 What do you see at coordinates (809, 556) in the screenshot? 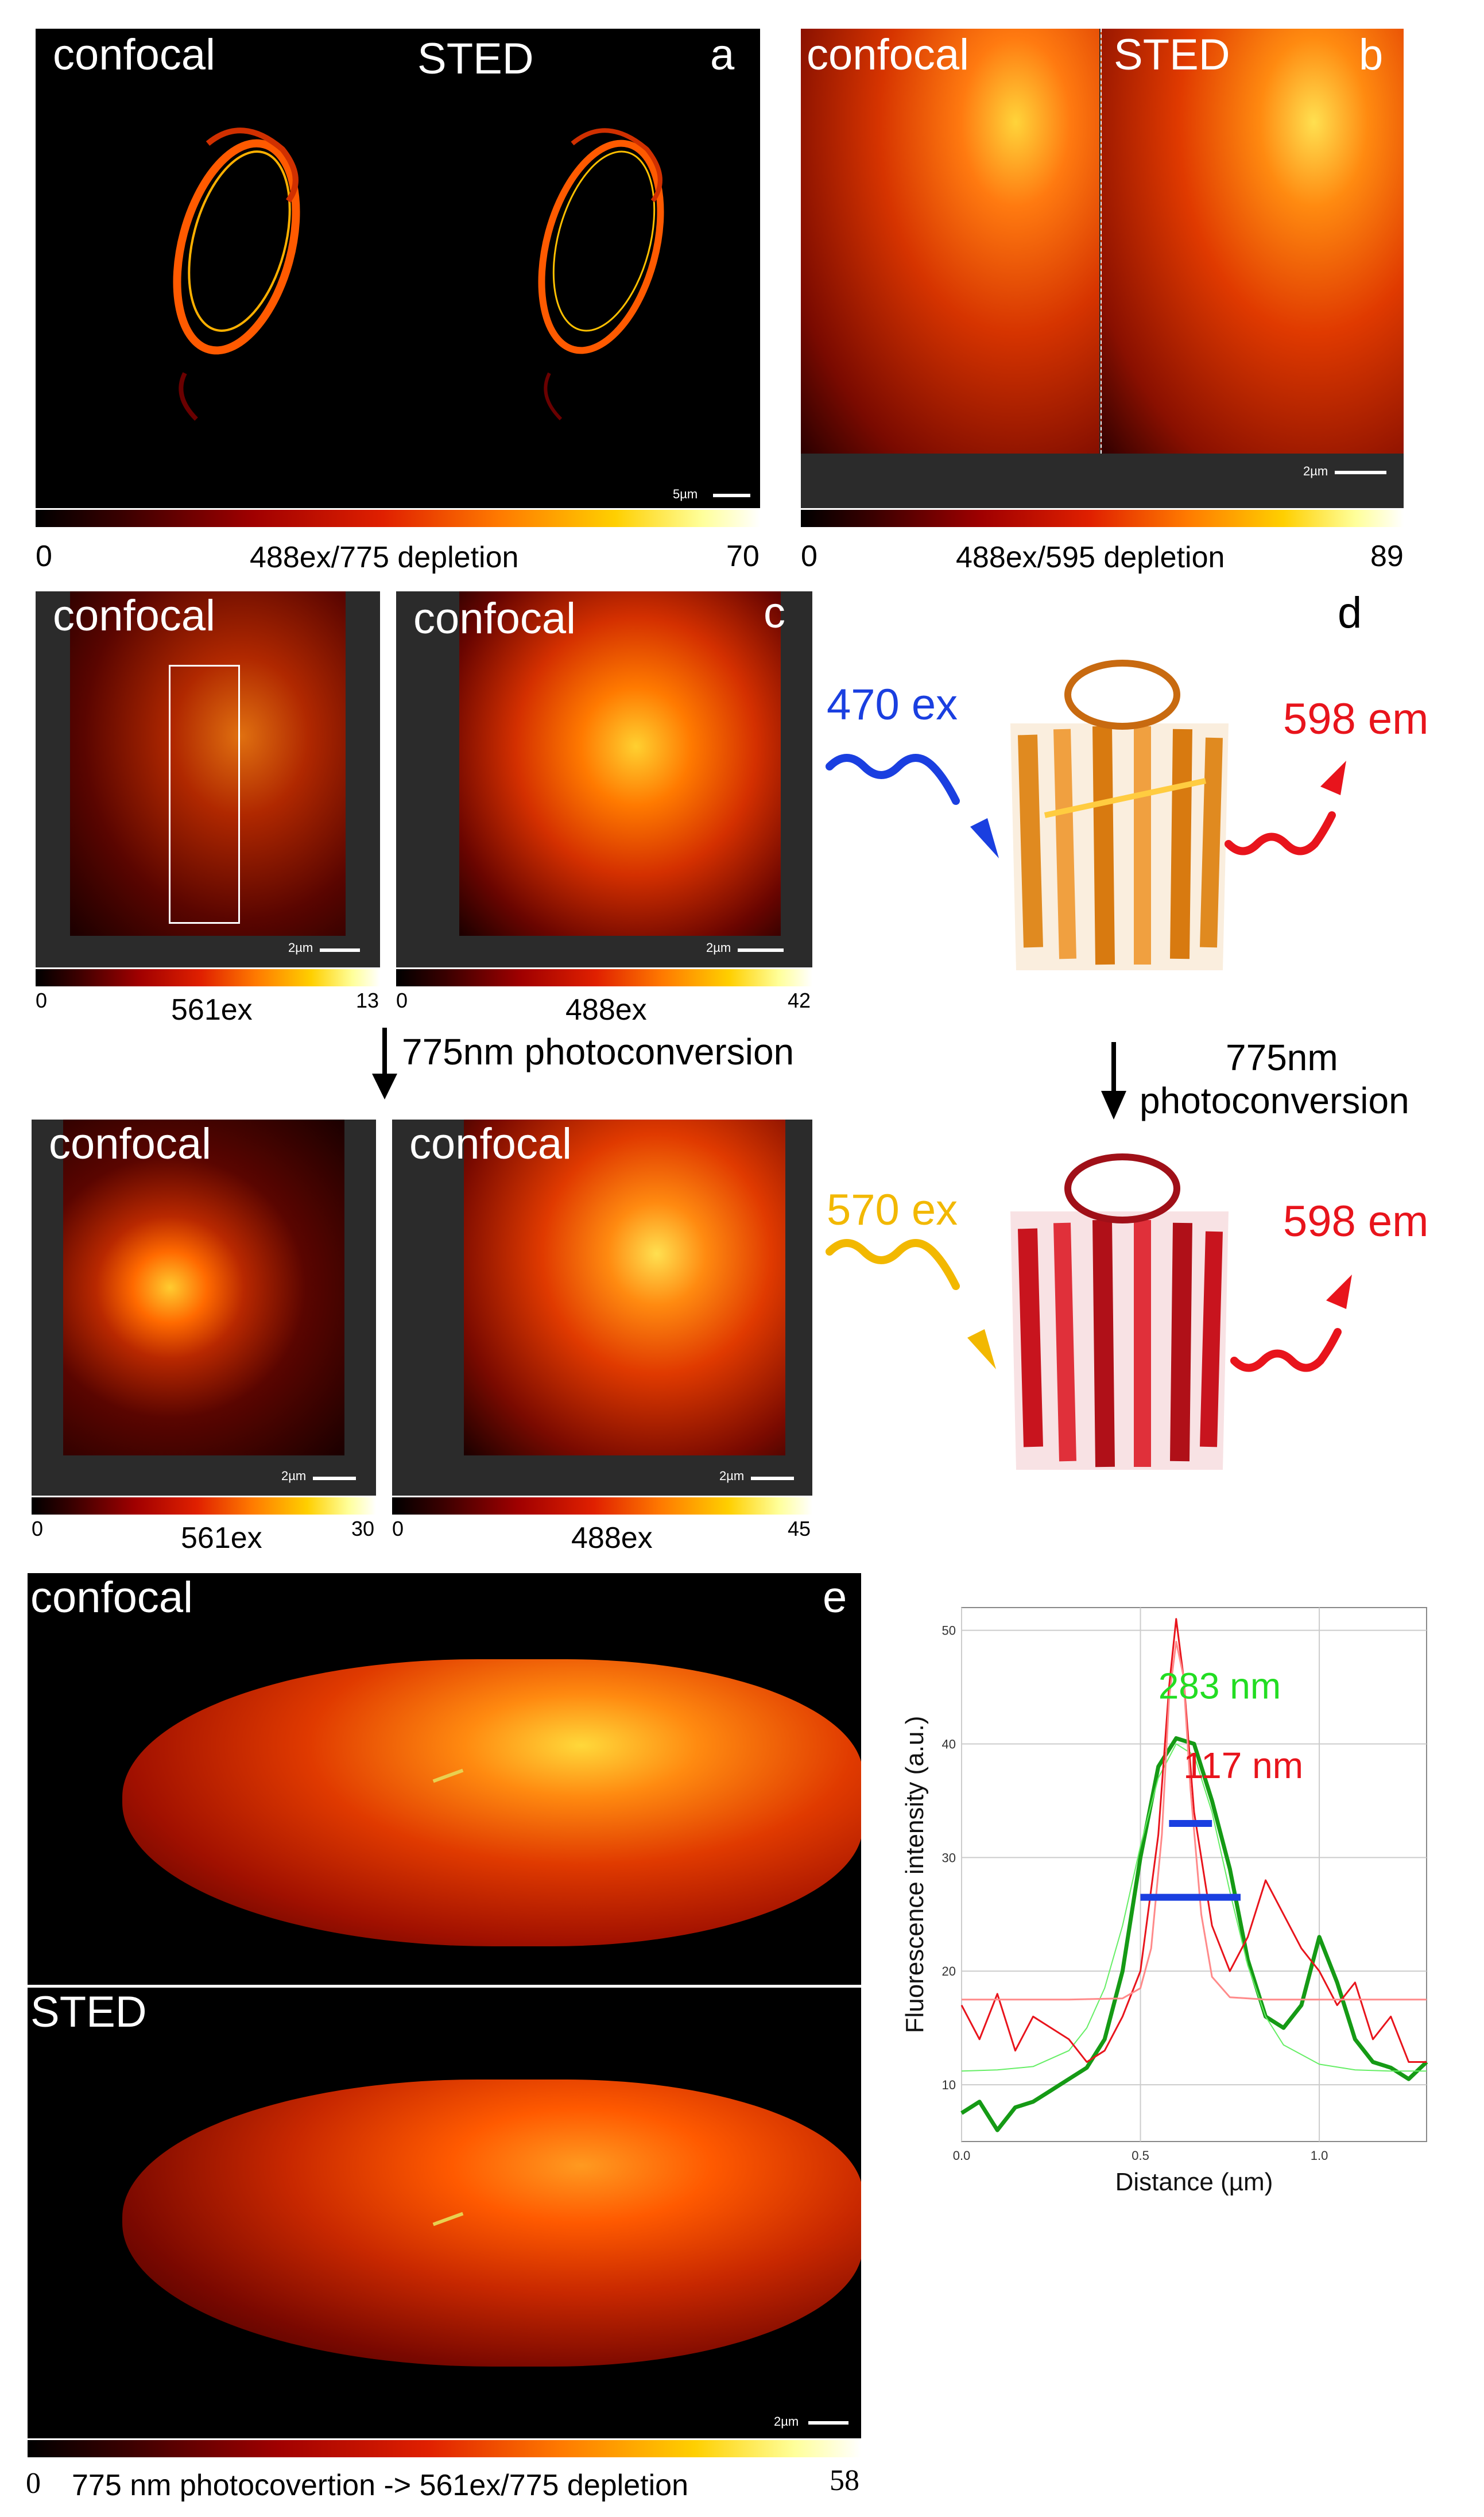
I see `panel-b-colorbar-min: 0` at bounding box center [809, 556].